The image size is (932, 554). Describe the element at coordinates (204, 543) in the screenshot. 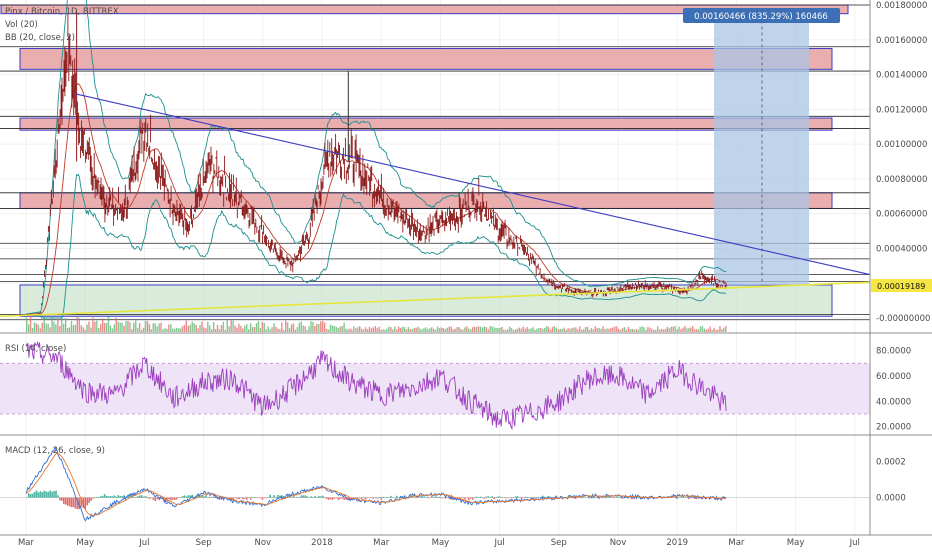

I see `time-scale-label: Sep` at that location.